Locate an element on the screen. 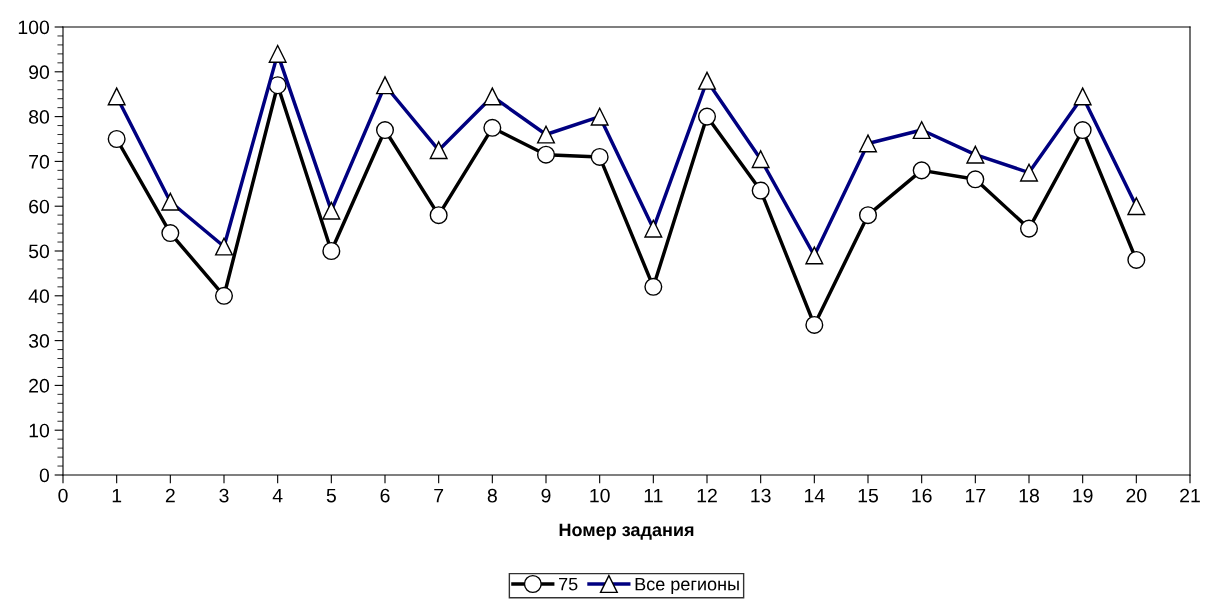  x-tick-label: 8 is located at coordinates (492, 495).